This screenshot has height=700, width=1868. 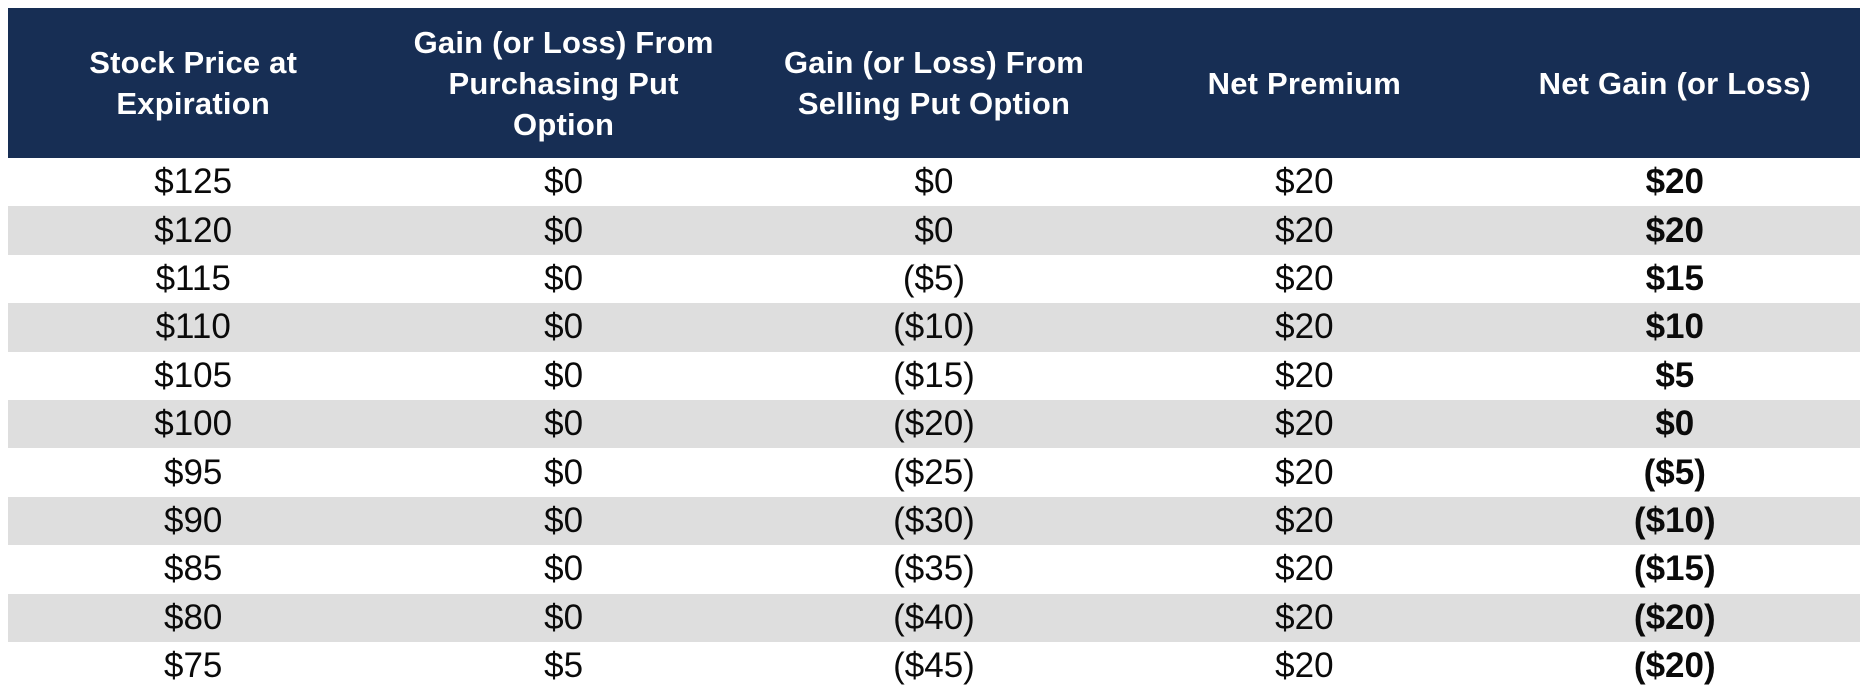 I want to click on table-cell-net-gain: ($10), so click(x=1674, y=521).